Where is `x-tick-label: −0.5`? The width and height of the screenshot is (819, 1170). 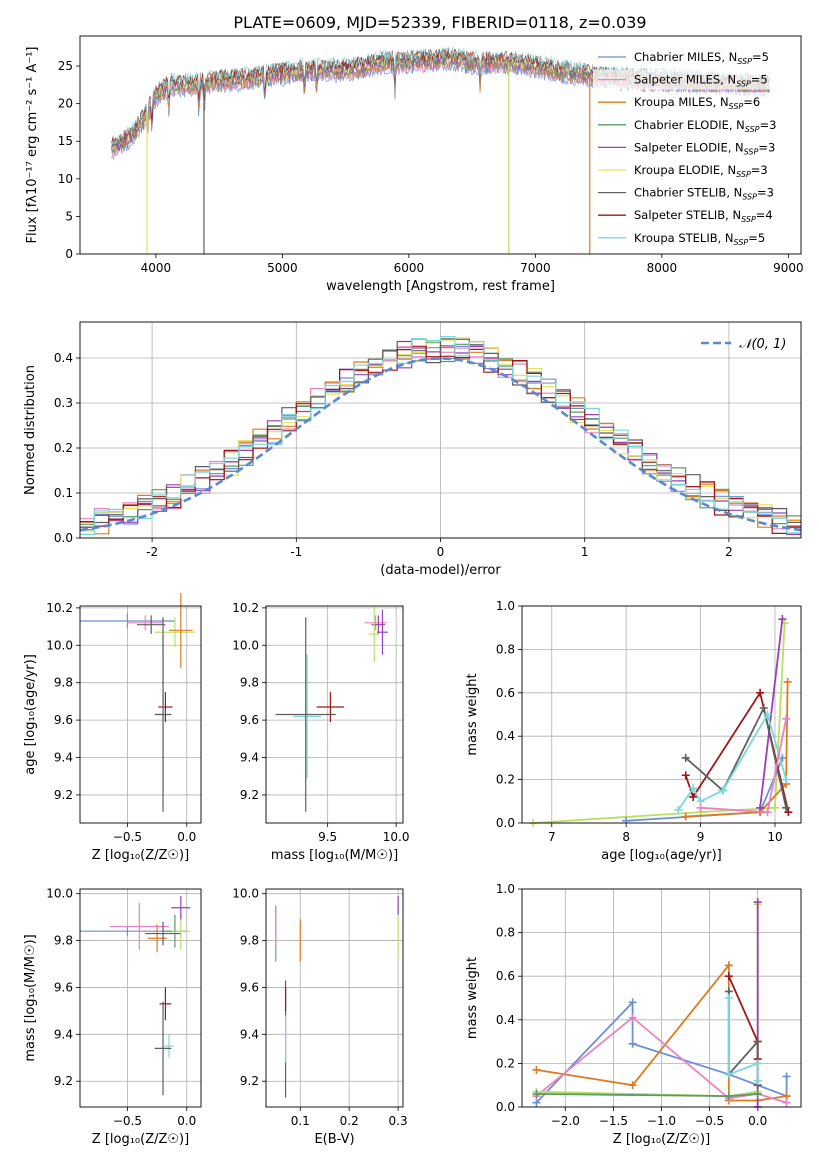
x-tick-label: −0.5 is located at coordinates (709, 1121).